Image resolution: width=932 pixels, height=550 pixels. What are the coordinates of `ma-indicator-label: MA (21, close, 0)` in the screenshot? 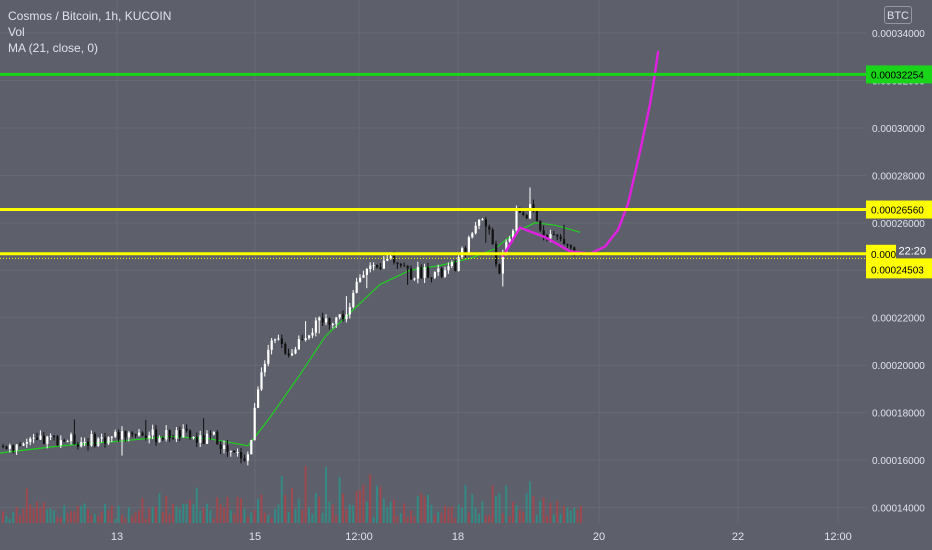 It's located at (53, 48).